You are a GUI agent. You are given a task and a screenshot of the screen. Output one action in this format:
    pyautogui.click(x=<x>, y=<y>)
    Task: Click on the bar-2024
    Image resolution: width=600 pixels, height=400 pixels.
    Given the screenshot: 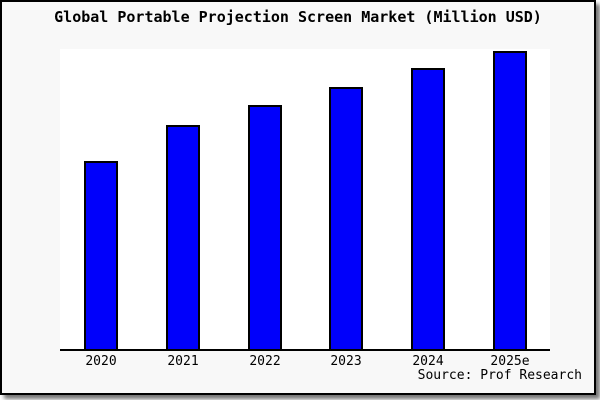 What is the action you would take?
    pyautogui.click(x=428, y=208)
    